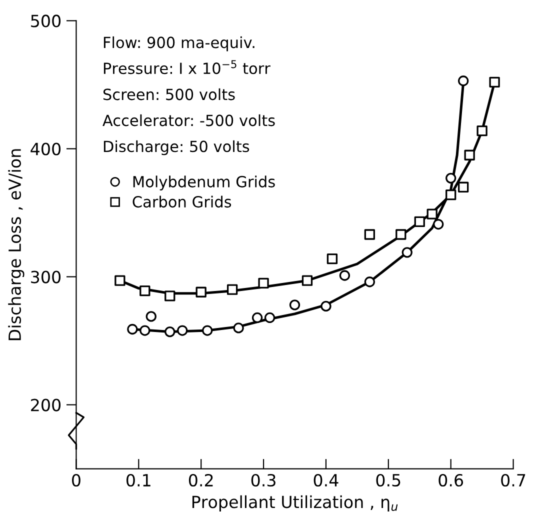  Describe the element at coordinates (188, 120) in the screenshot. I see `annotation: Accelerator: -500 volts` at that location.